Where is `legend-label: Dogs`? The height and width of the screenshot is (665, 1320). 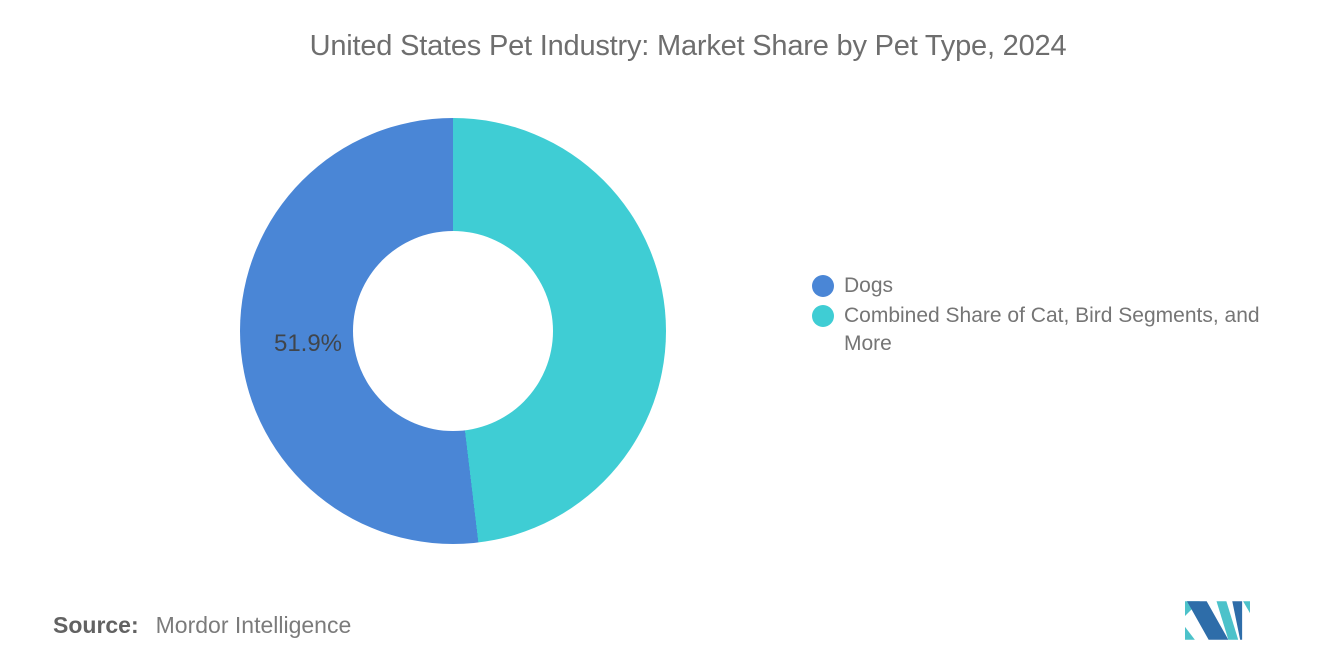 legend-label: Dogs is located at coordinates (869, 285).